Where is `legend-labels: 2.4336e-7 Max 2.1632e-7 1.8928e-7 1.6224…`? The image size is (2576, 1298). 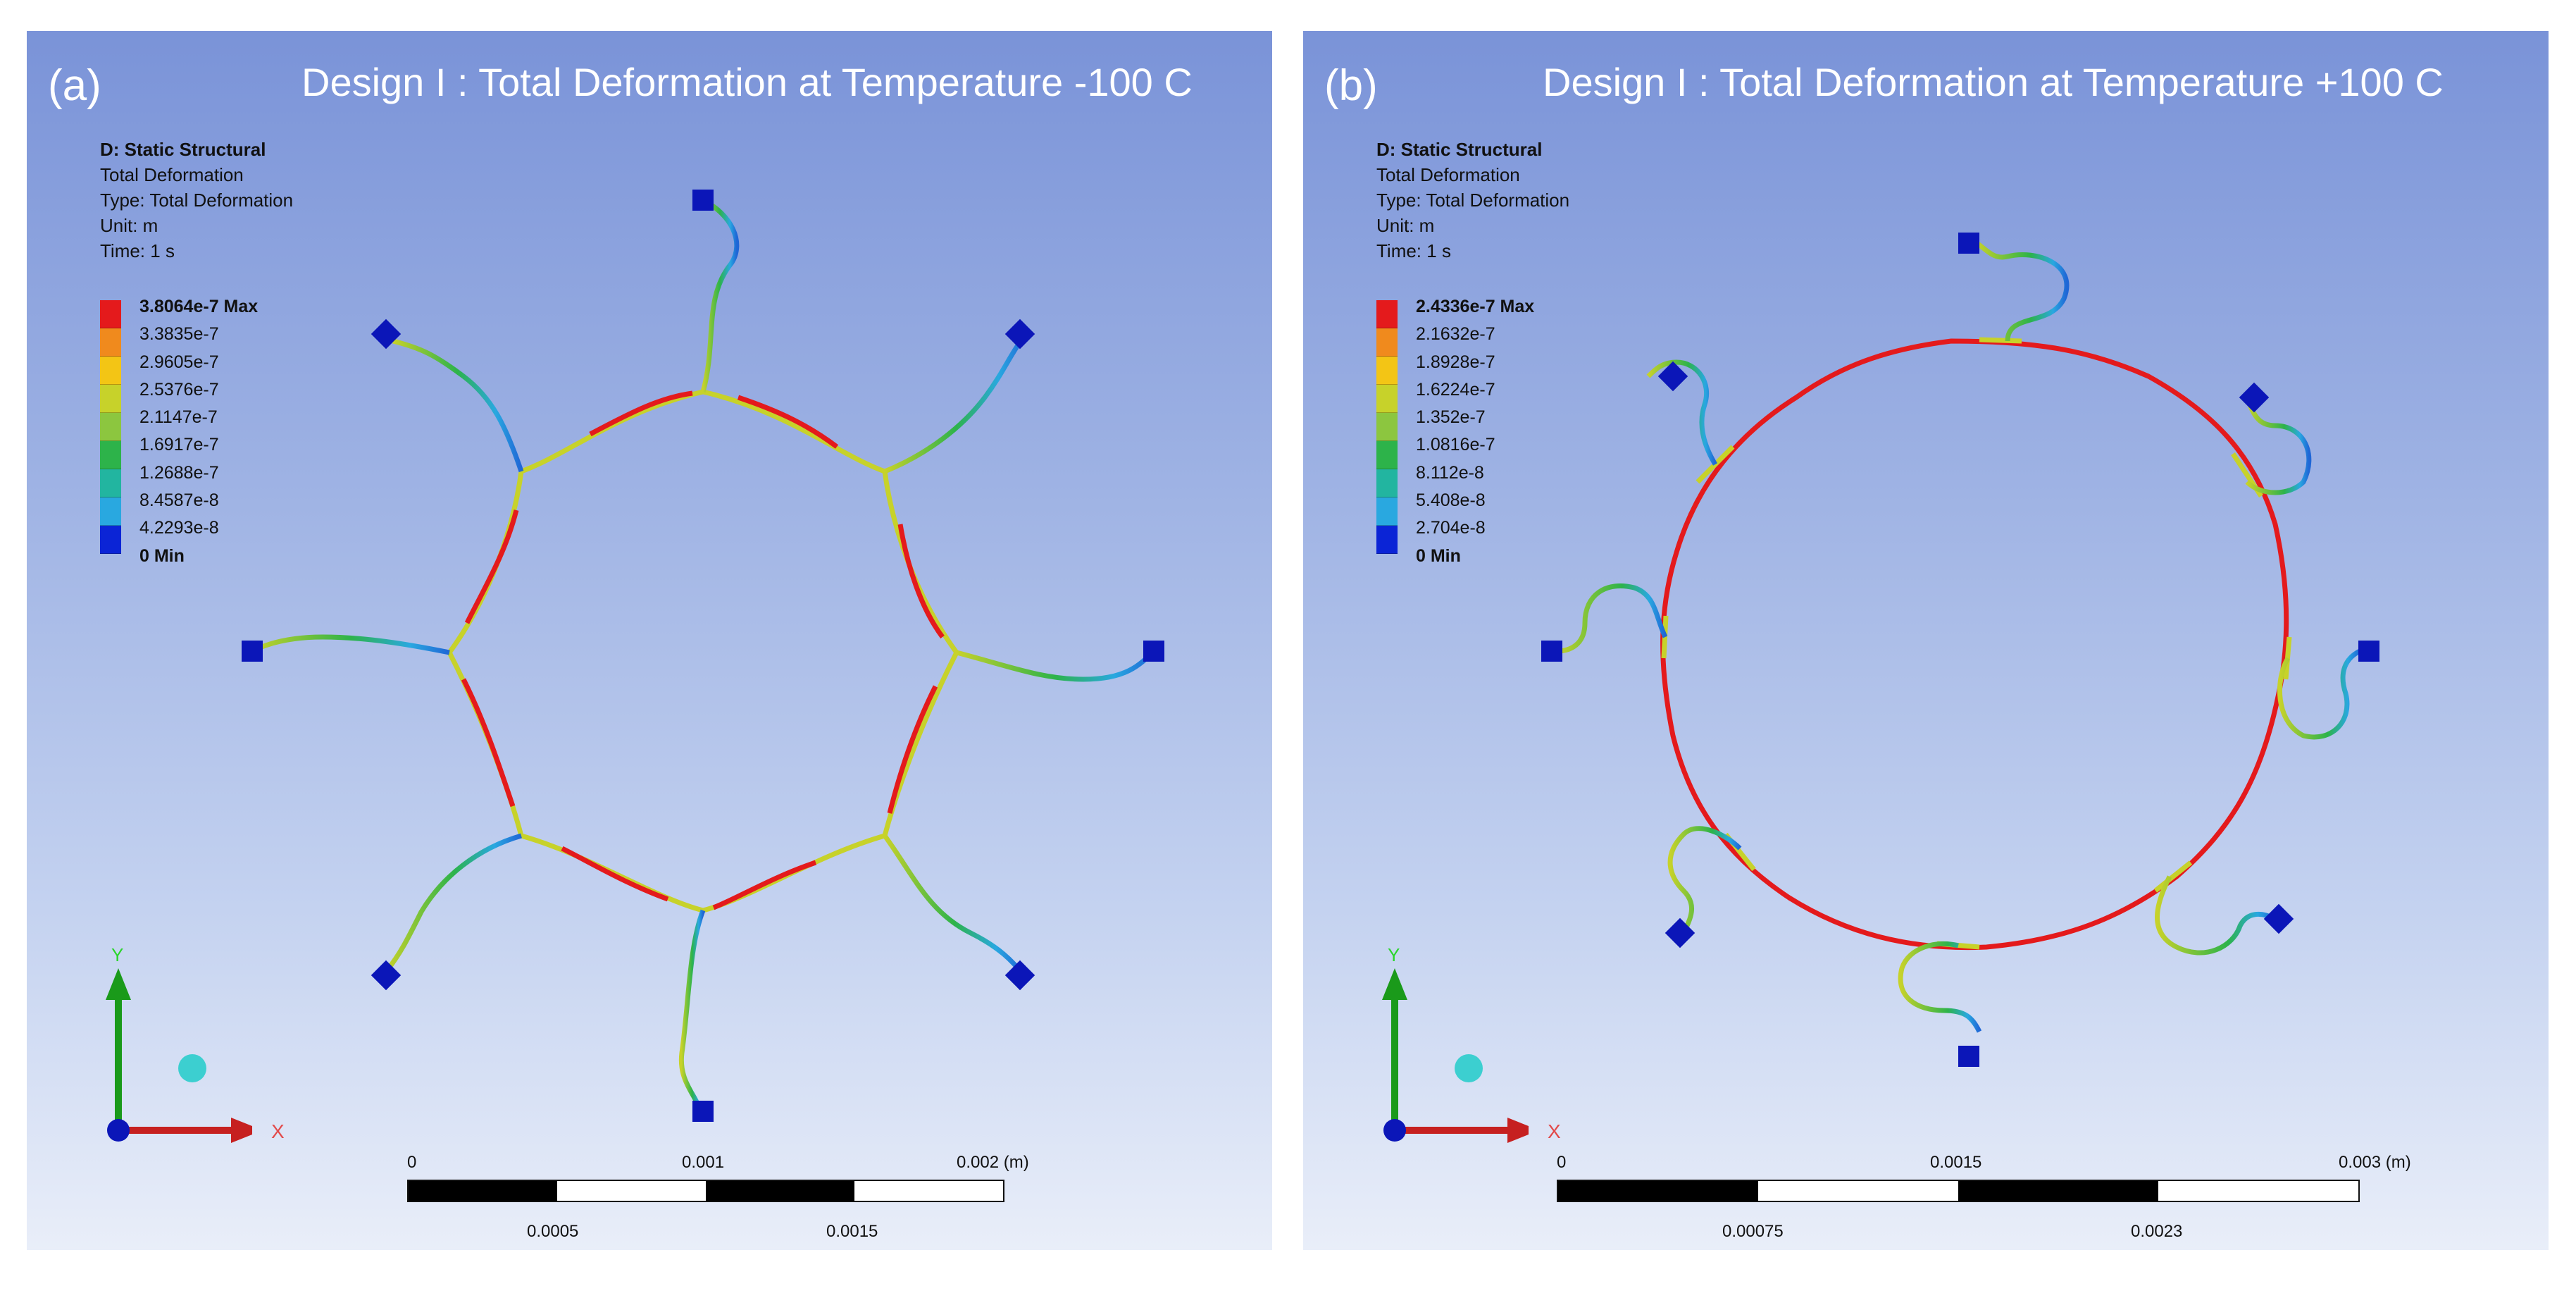 legend-labels: 2.4336e-7 Max 2.1632e-7 1.8928e-7 1.6224… is located at coordinates (1475, 431).